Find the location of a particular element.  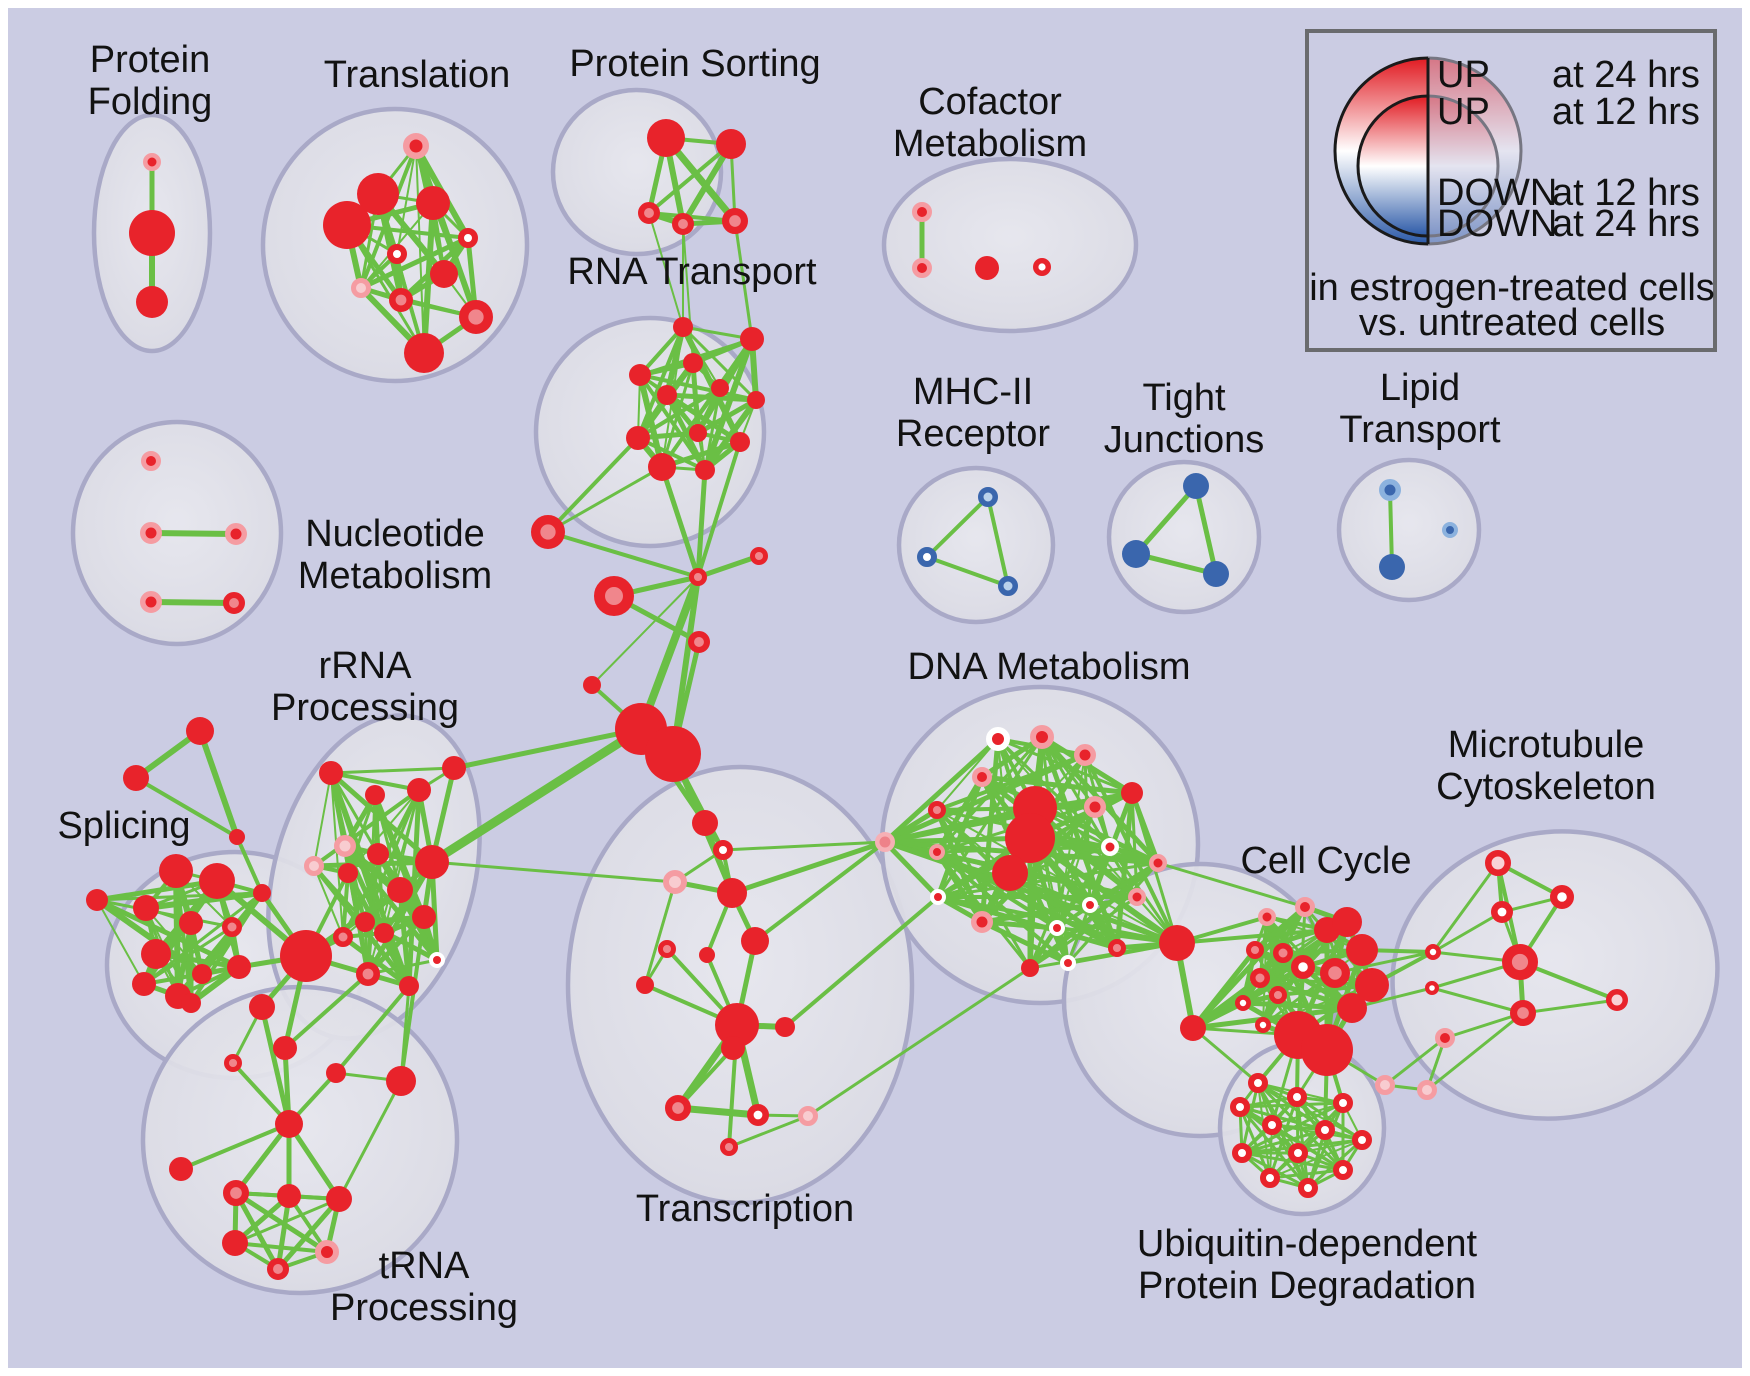

node-rt4 is located at coordinates (693, 363).